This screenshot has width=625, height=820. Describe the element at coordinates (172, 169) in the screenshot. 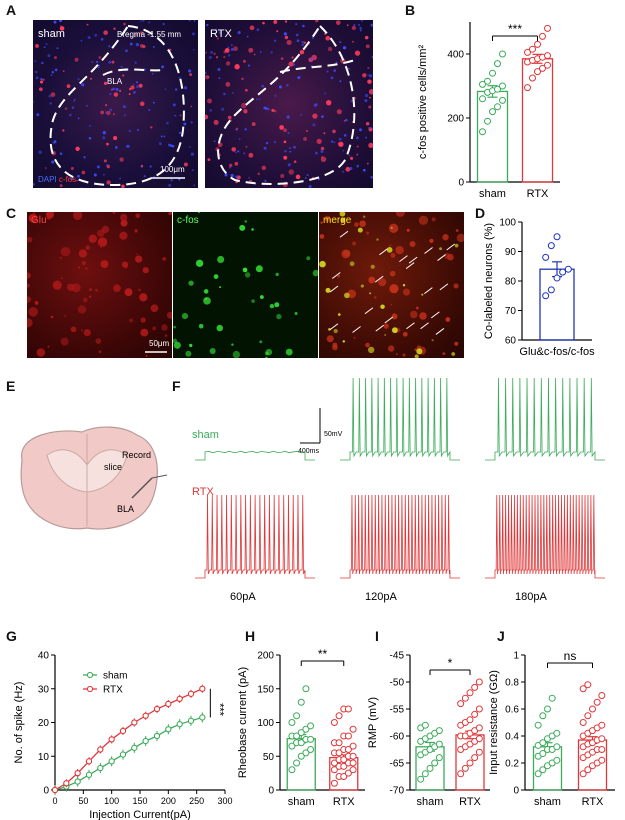

I see `scale-label: 100μm` at that location.